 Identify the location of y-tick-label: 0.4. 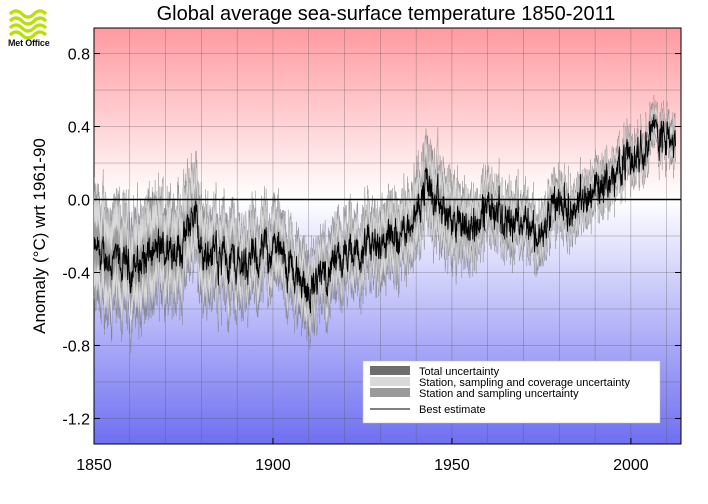
(79, 128).